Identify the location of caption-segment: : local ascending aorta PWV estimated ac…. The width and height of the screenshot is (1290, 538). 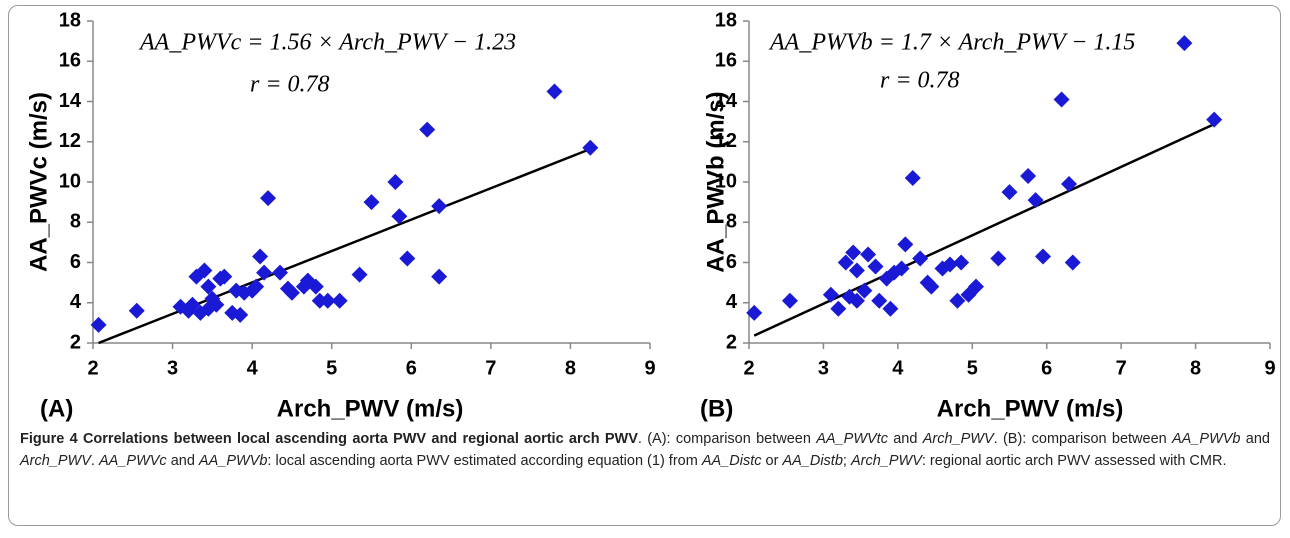
(484, 461).